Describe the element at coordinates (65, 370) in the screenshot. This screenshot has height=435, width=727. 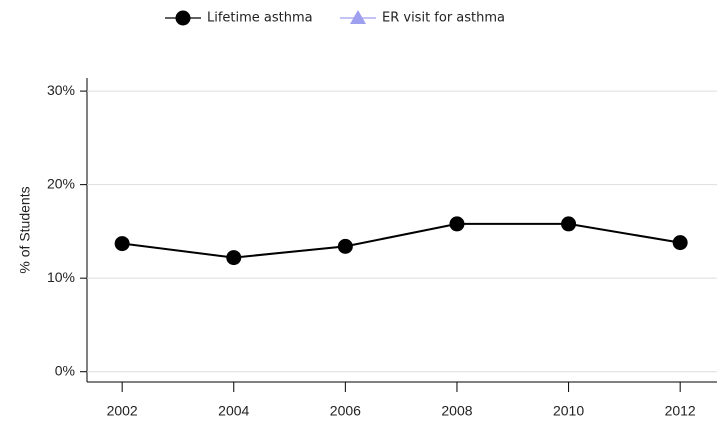
I see `y-tick-label: 0%` at that location.